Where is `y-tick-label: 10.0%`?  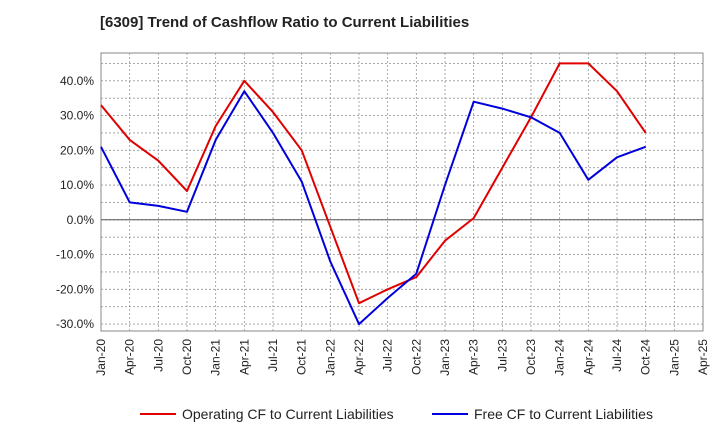
y-tick-label: 10.0% is located at coordinates (77, 185).